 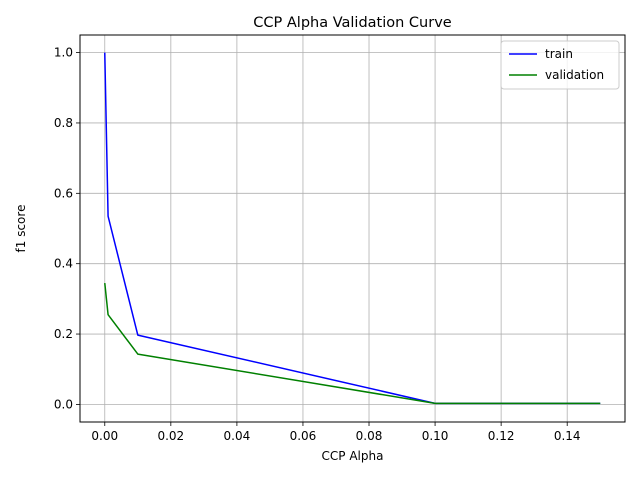 What do you see at coordinates (435, 436) in the screenshot?
I see `x-tick-label: 0.10` at bounding box center [435, 436].